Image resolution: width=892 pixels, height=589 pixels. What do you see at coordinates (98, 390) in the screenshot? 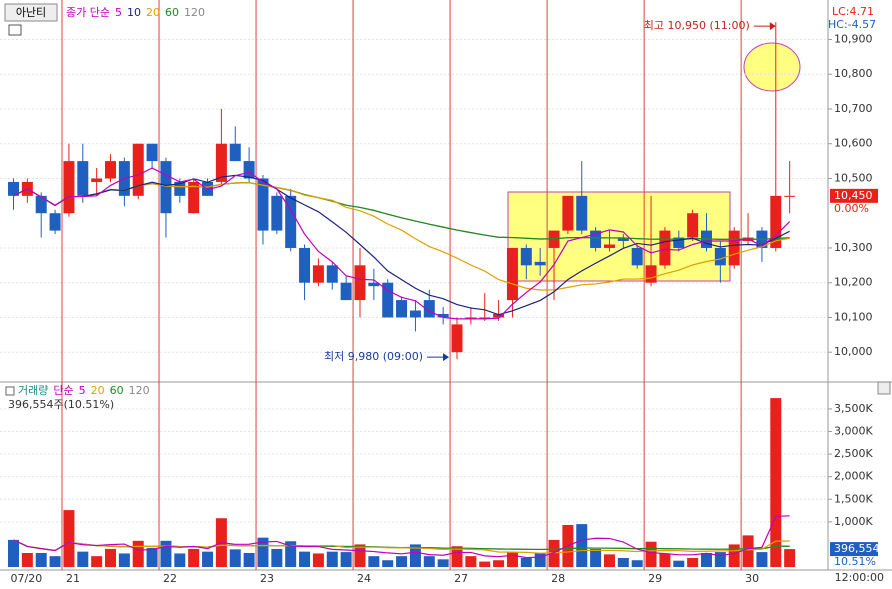
I see `legend-label: 20` at bounding box center [98, 390].